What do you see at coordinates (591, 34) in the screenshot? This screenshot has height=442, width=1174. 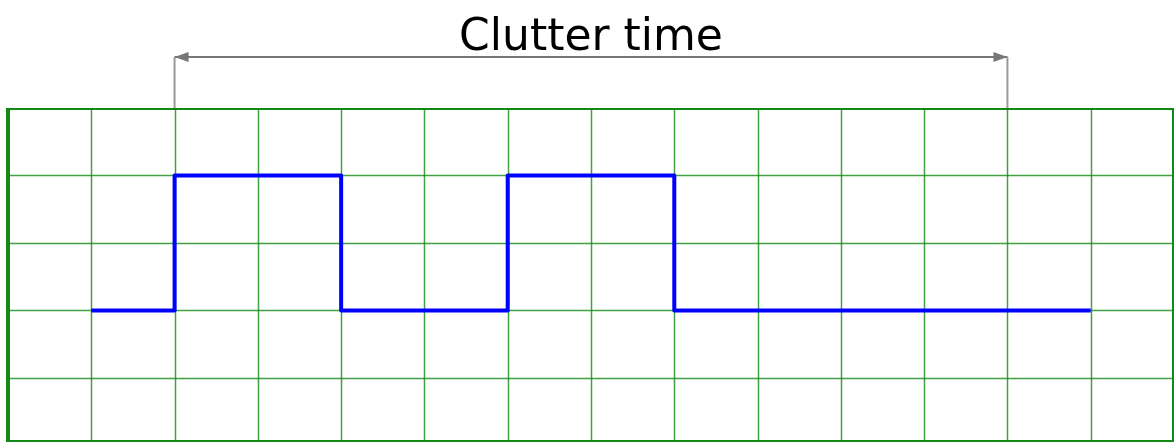 I see `text: Clutter time` at bounding box center [591, 34].